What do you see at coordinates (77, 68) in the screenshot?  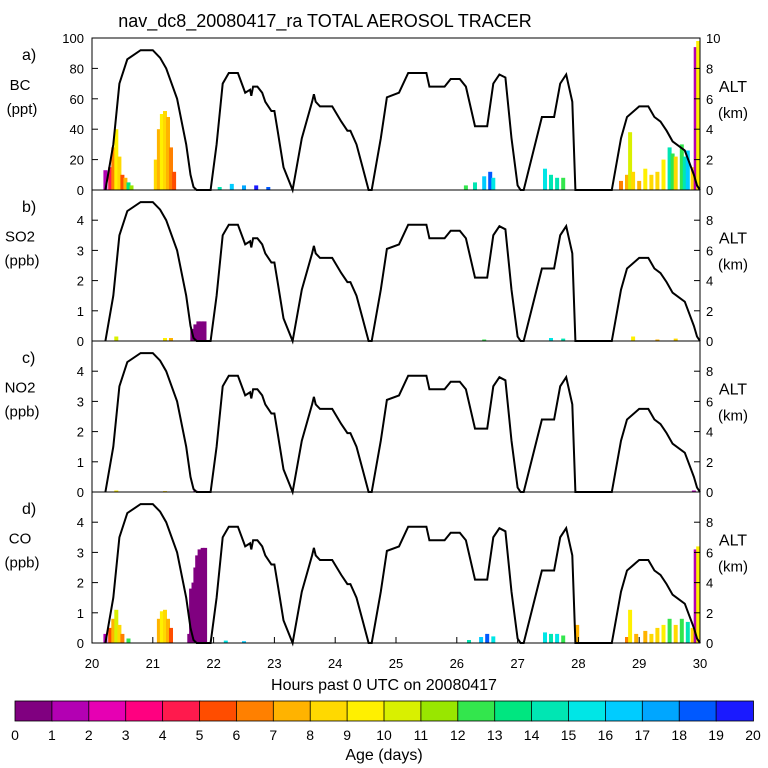 I see `y-tick-label: 80` at bounding box center [77, 68].